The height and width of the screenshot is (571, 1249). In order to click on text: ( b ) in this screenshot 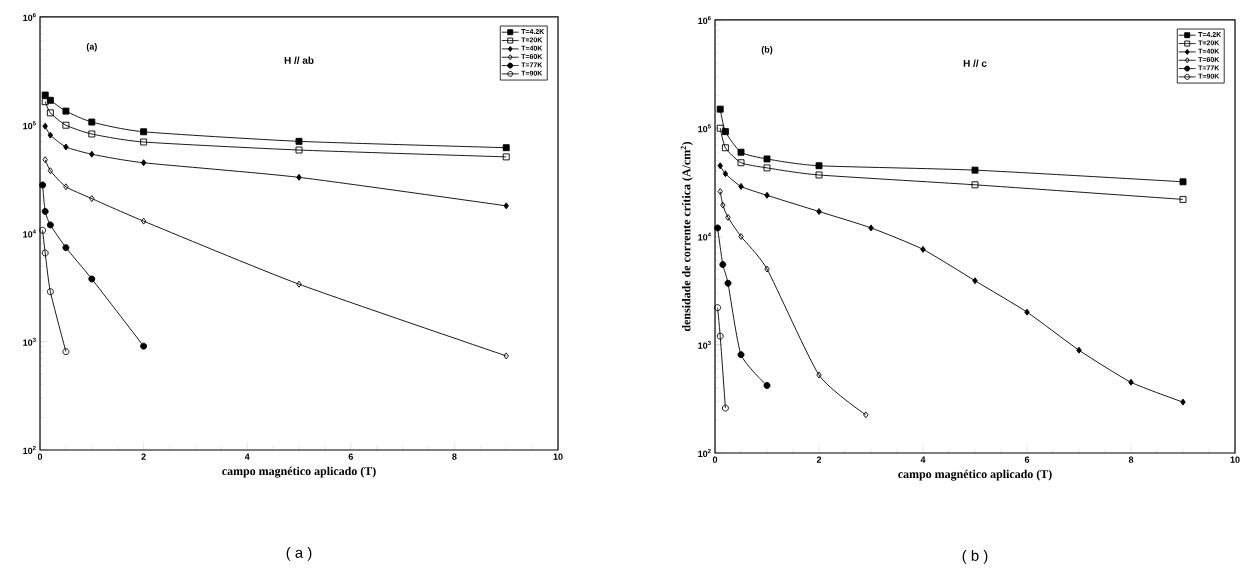, I will do `click(975, 556)`.